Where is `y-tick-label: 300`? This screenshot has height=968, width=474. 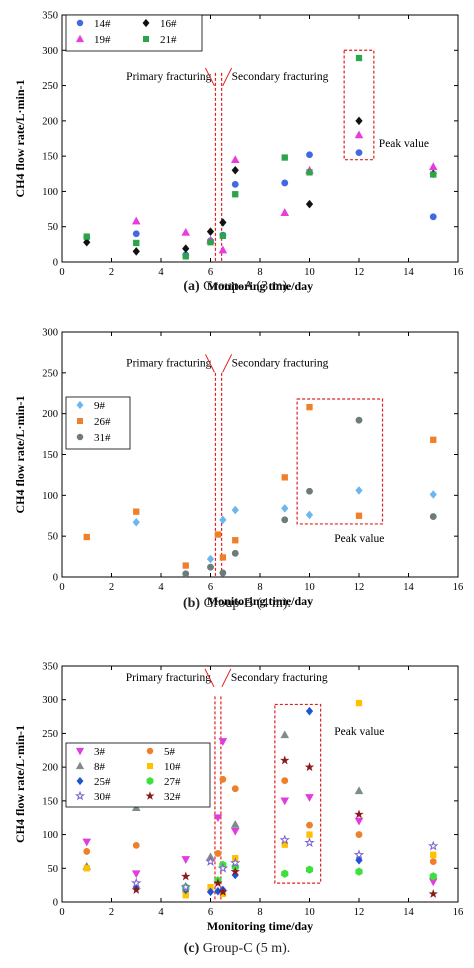
y-tick-label: 300 is located at coordinates (50, 700).